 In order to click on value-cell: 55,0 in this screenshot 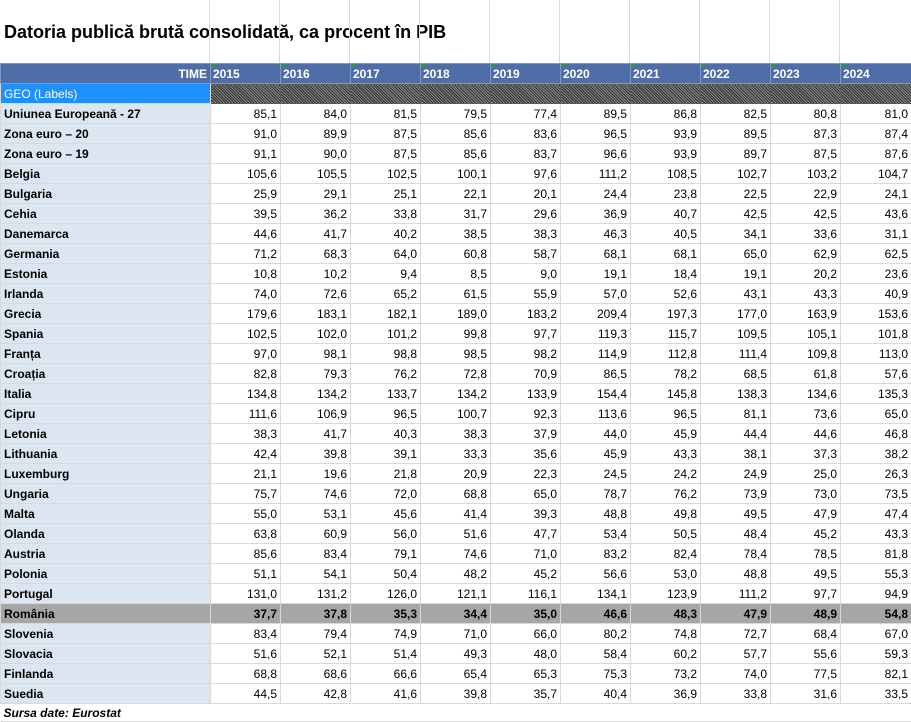, I will do `click(246, 514)`.